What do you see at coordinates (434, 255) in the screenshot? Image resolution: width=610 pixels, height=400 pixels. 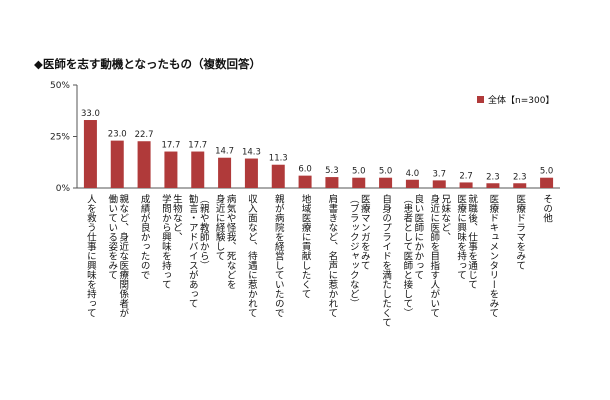 I see `category-label: 身近に医師を目指す人がいて` at bounding box center [434, 255].